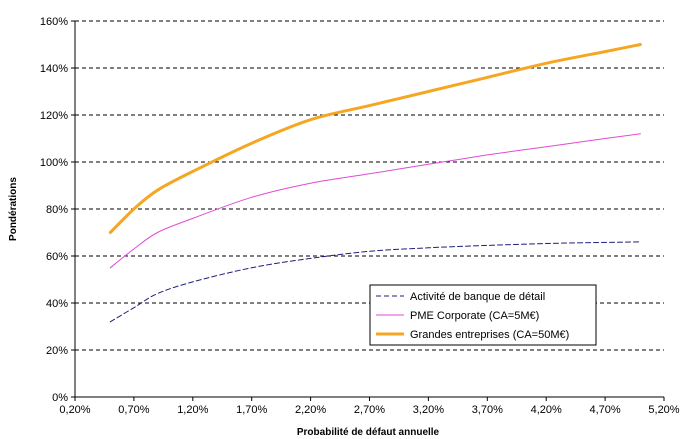 This screenshot has width=687, height=439. I want to click on x-tick-label-6: 3,20%, so click(428, 410).